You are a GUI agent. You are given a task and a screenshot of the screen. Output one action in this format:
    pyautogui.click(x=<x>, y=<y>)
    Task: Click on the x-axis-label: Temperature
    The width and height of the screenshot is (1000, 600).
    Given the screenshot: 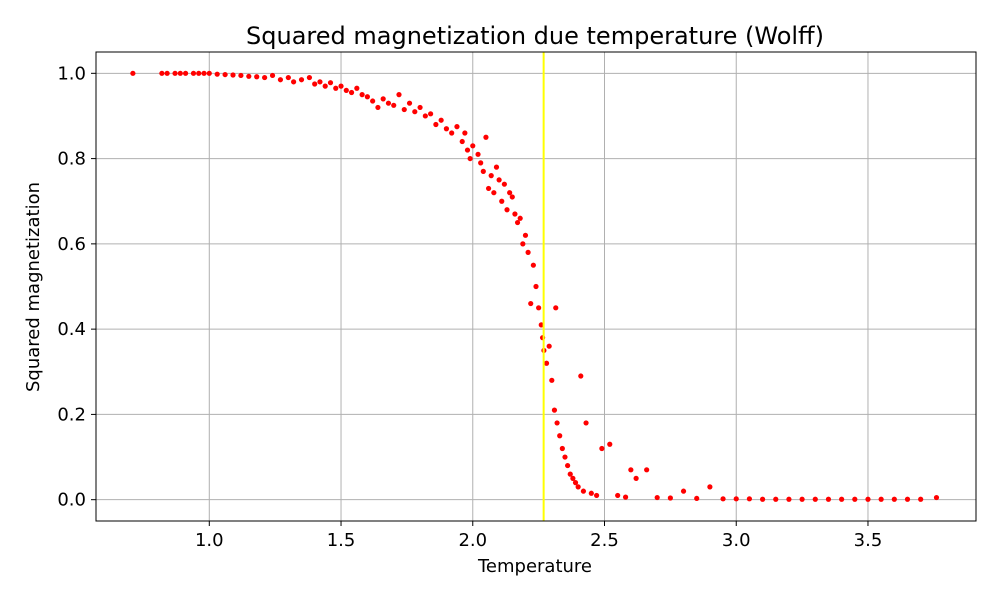 What is the action you would take?
    pyautogui.click(x=534, y=566)
    